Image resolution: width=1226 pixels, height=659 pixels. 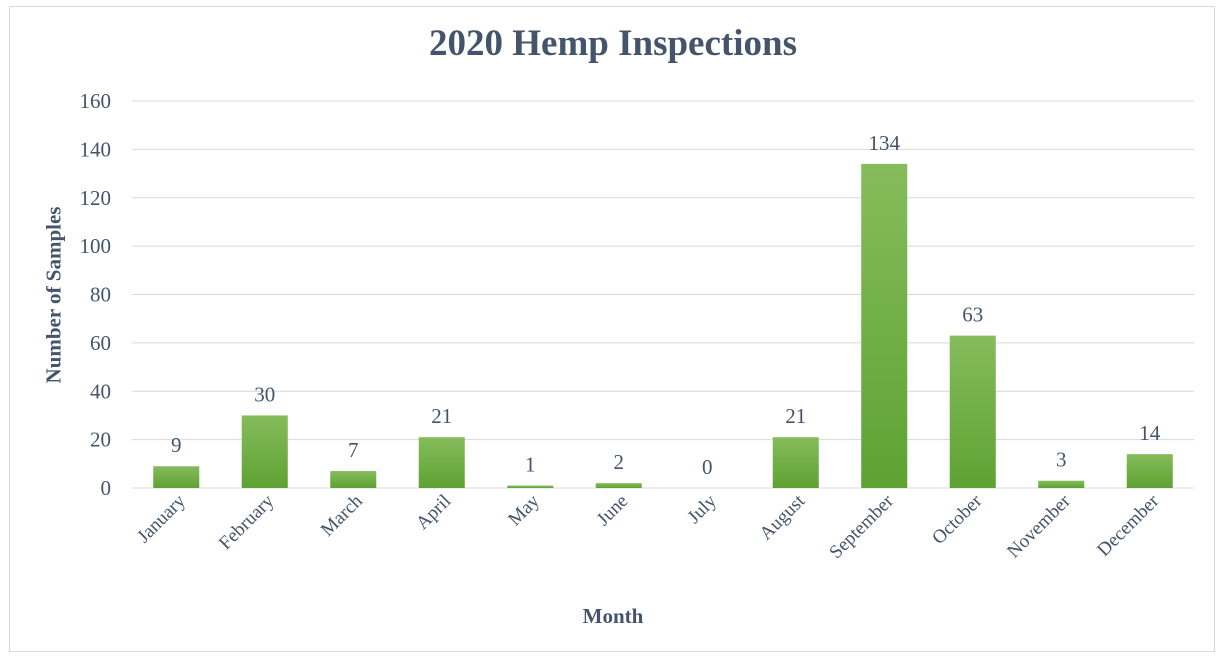 What do you see at coordinates (176, 477) in the screenshot?
I see `bar-january` at bounding box center [176, 477].